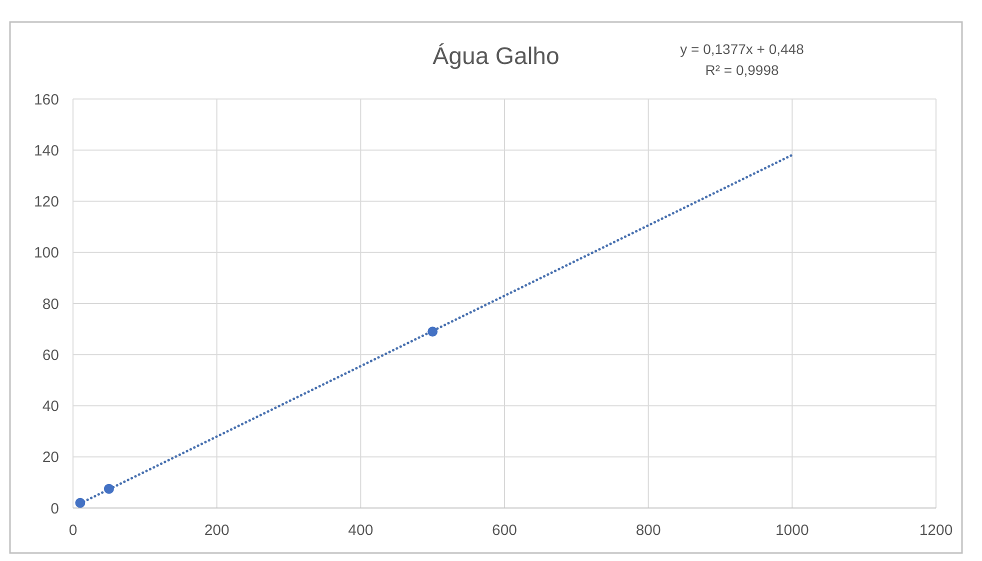 The image size is (982, 561). Describe the element at coordinates (792, 530) in the screenshot. I see `x-tick-label: 1000` at that location.